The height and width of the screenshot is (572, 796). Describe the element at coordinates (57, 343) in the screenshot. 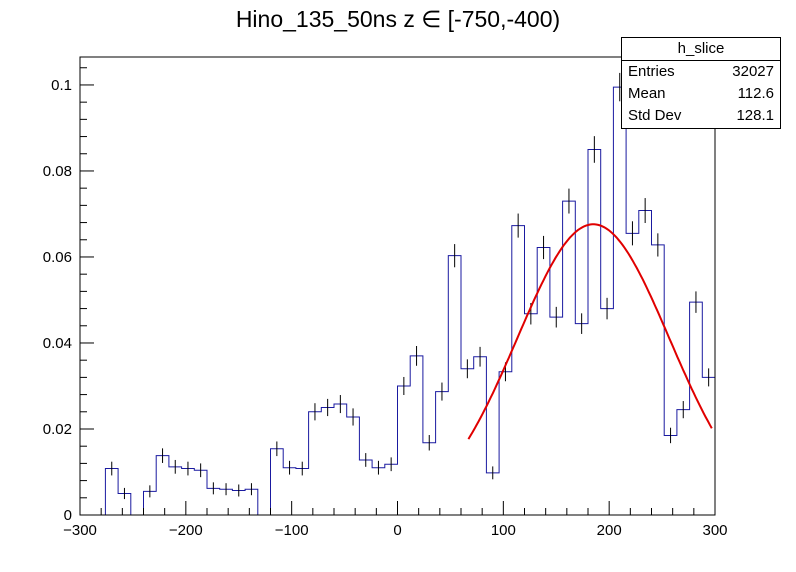

I see `y-tick-label: 0.04` at that location.